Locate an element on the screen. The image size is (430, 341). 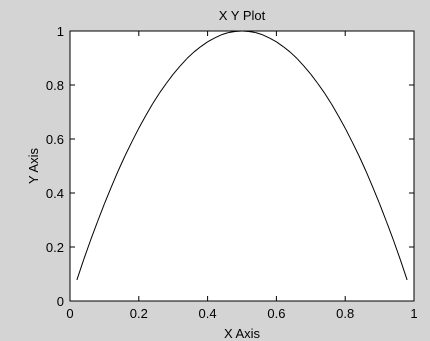
x-tick-label: 0.6 is located at coordinates (276, 313).